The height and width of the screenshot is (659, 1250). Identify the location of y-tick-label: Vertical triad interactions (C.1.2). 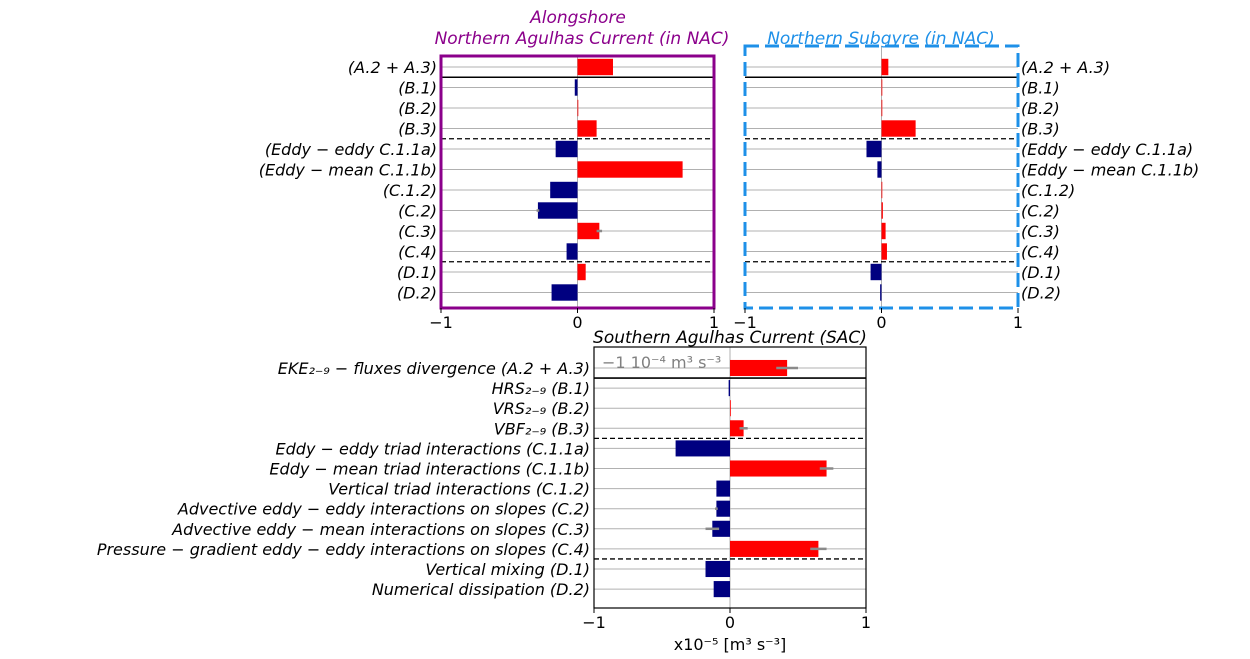
(459, 489).